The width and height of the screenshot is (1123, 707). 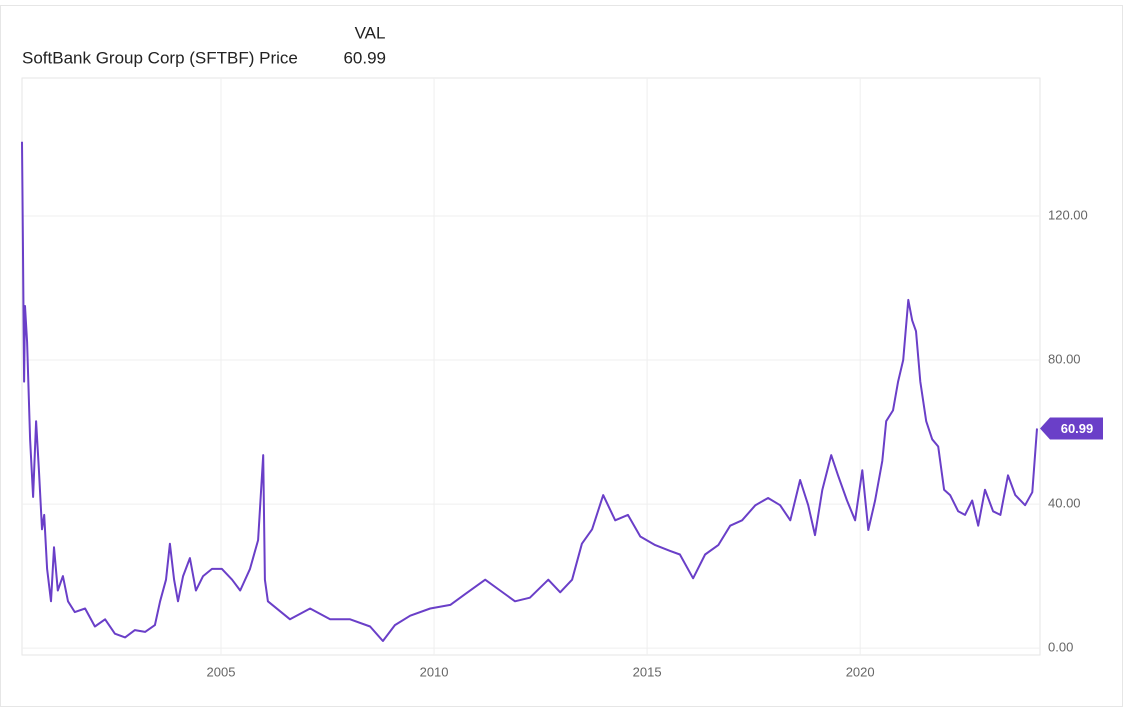 What do you see at coordinates (160, 57) in the screenshot?
I see `chart-title: SoftBank Group Corp (SFTBF) Price` at bounding box center [160, 57].